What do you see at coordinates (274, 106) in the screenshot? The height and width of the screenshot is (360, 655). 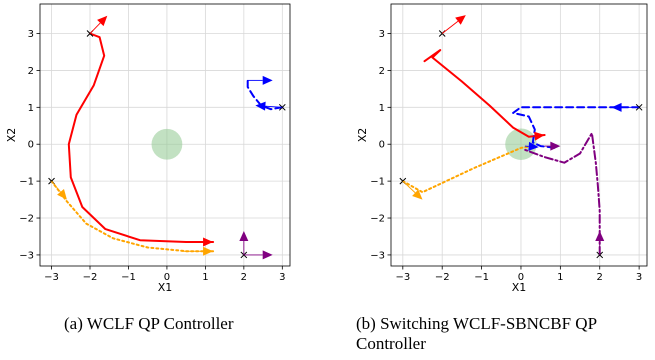 I see `start-arrow-2-shaft` at bounding box center [274, 106].